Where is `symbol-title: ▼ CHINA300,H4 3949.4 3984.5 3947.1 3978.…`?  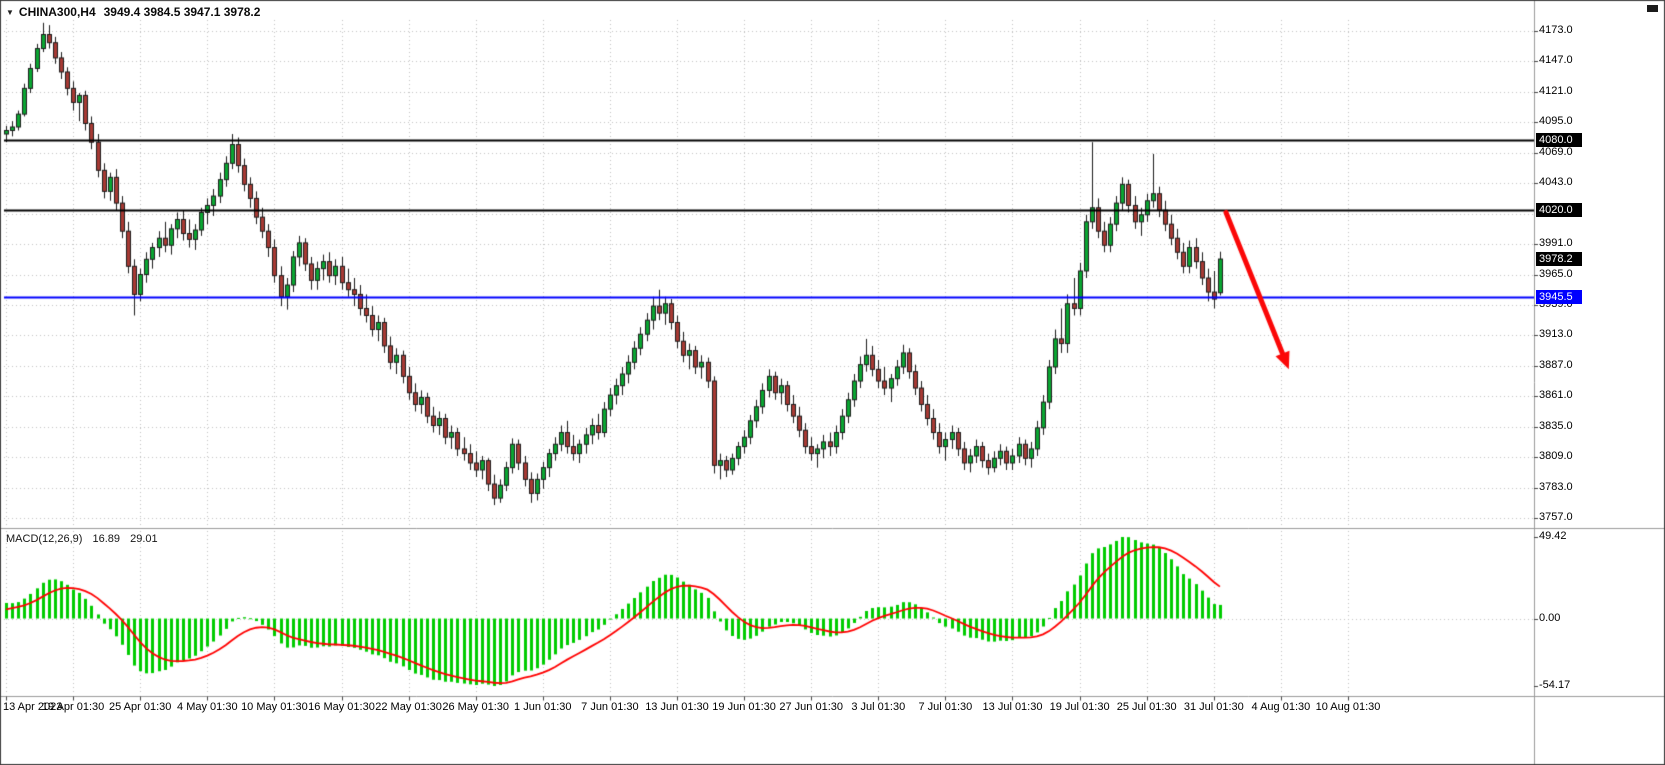 symbol-title: ▼ CHINA300,H4 3949.4 3984.5 3947.1 3978.… is located at coordinates (133, 12).